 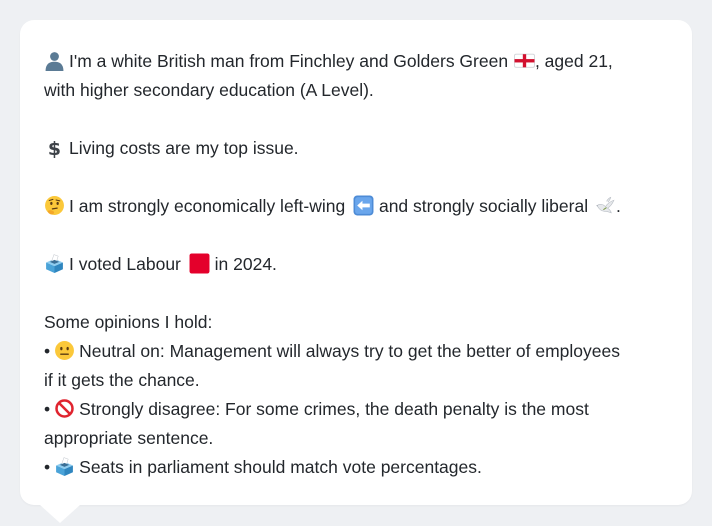 I want to click on neutral-face-icon, so click(x=64, y=350).